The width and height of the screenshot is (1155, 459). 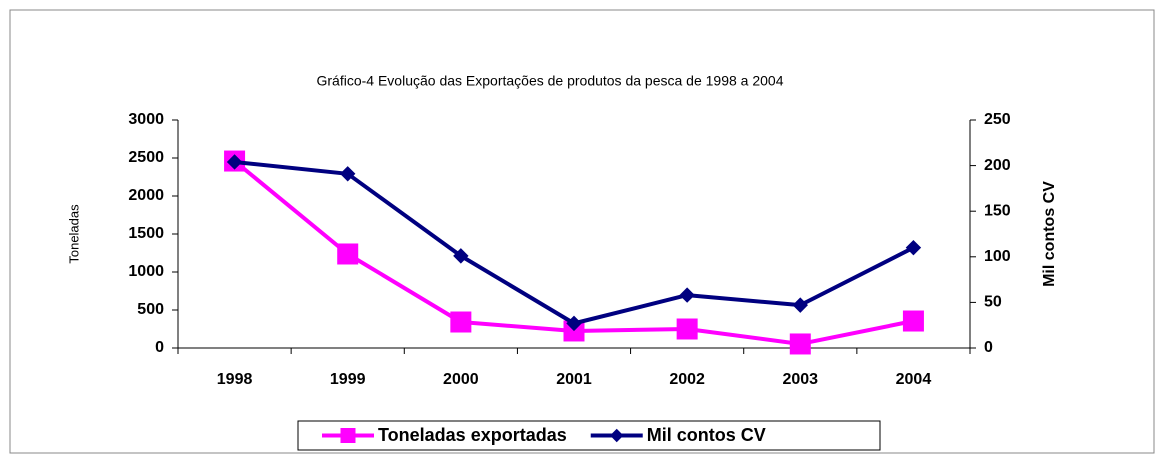 I want to click on y2-axis-title: Mil contos CV, so click(x=1049, y=234).